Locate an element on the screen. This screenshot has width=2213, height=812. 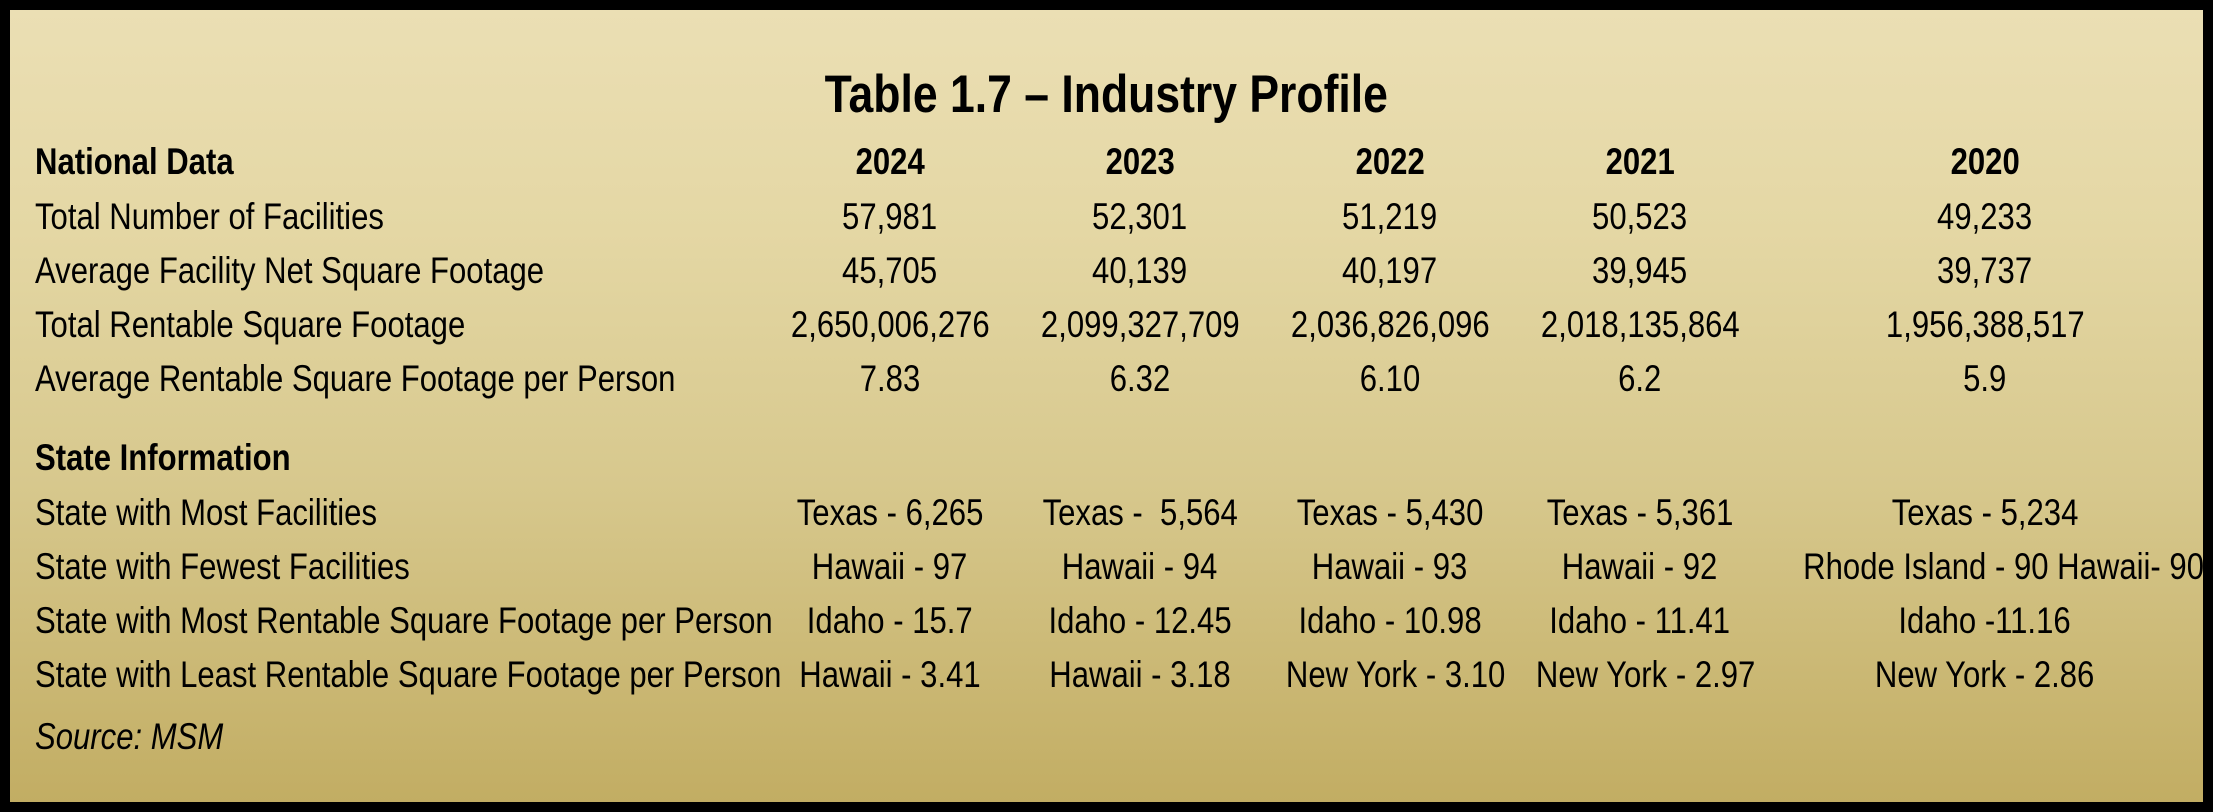
cell-value: Texas - 5,234 is located at coordinates (1984, 512).